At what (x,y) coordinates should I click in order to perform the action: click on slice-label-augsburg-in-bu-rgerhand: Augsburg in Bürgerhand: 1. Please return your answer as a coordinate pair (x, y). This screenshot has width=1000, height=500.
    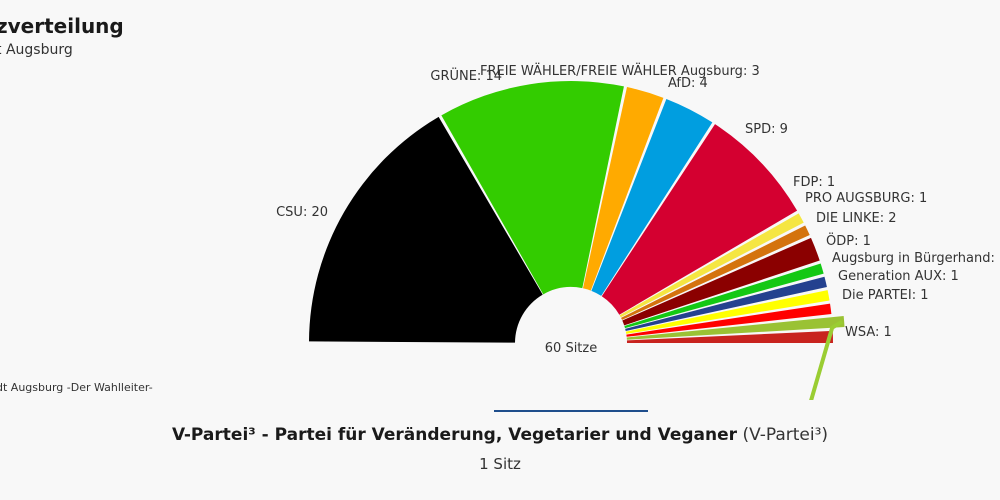
    Looking at the image, I should click on (916, 258).